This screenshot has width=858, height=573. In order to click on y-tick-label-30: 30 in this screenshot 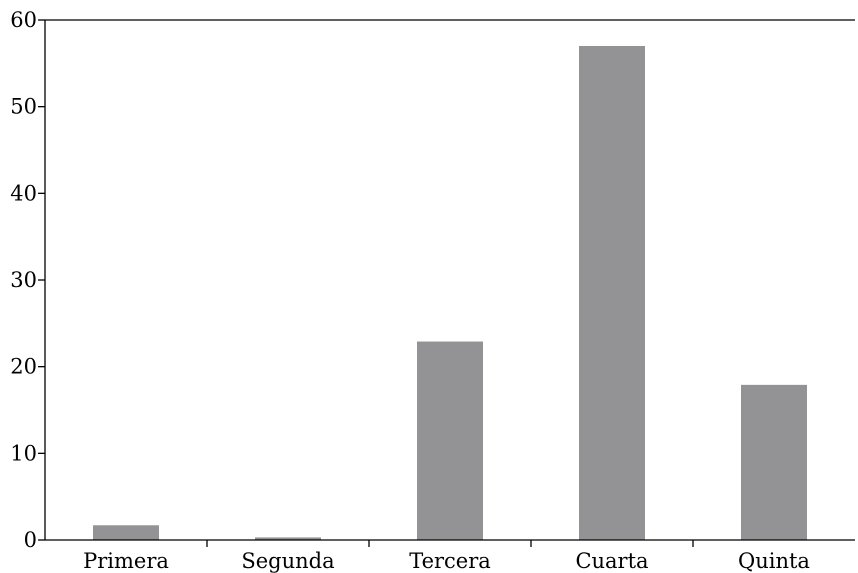, I will do `click(23, 280)`.